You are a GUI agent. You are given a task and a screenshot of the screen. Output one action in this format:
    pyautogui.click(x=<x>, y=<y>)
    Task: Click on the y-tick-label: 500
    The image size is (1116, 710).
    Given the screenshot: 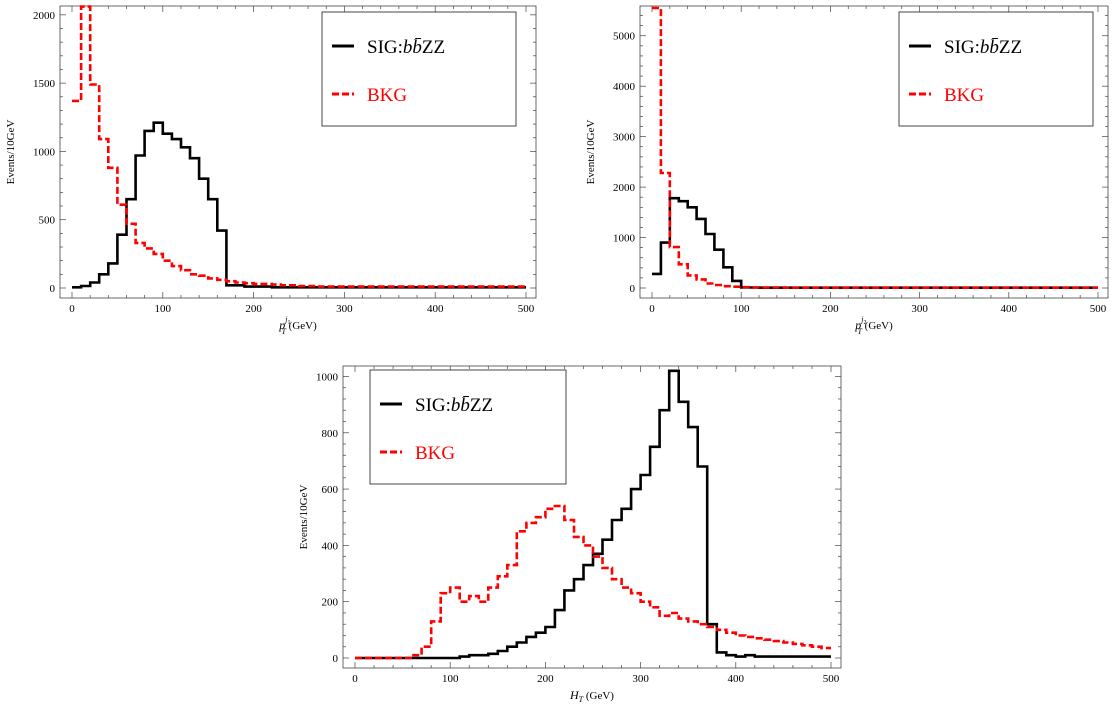 What is the action you would take?
    pyautogui.click(x=47, y=221)
    